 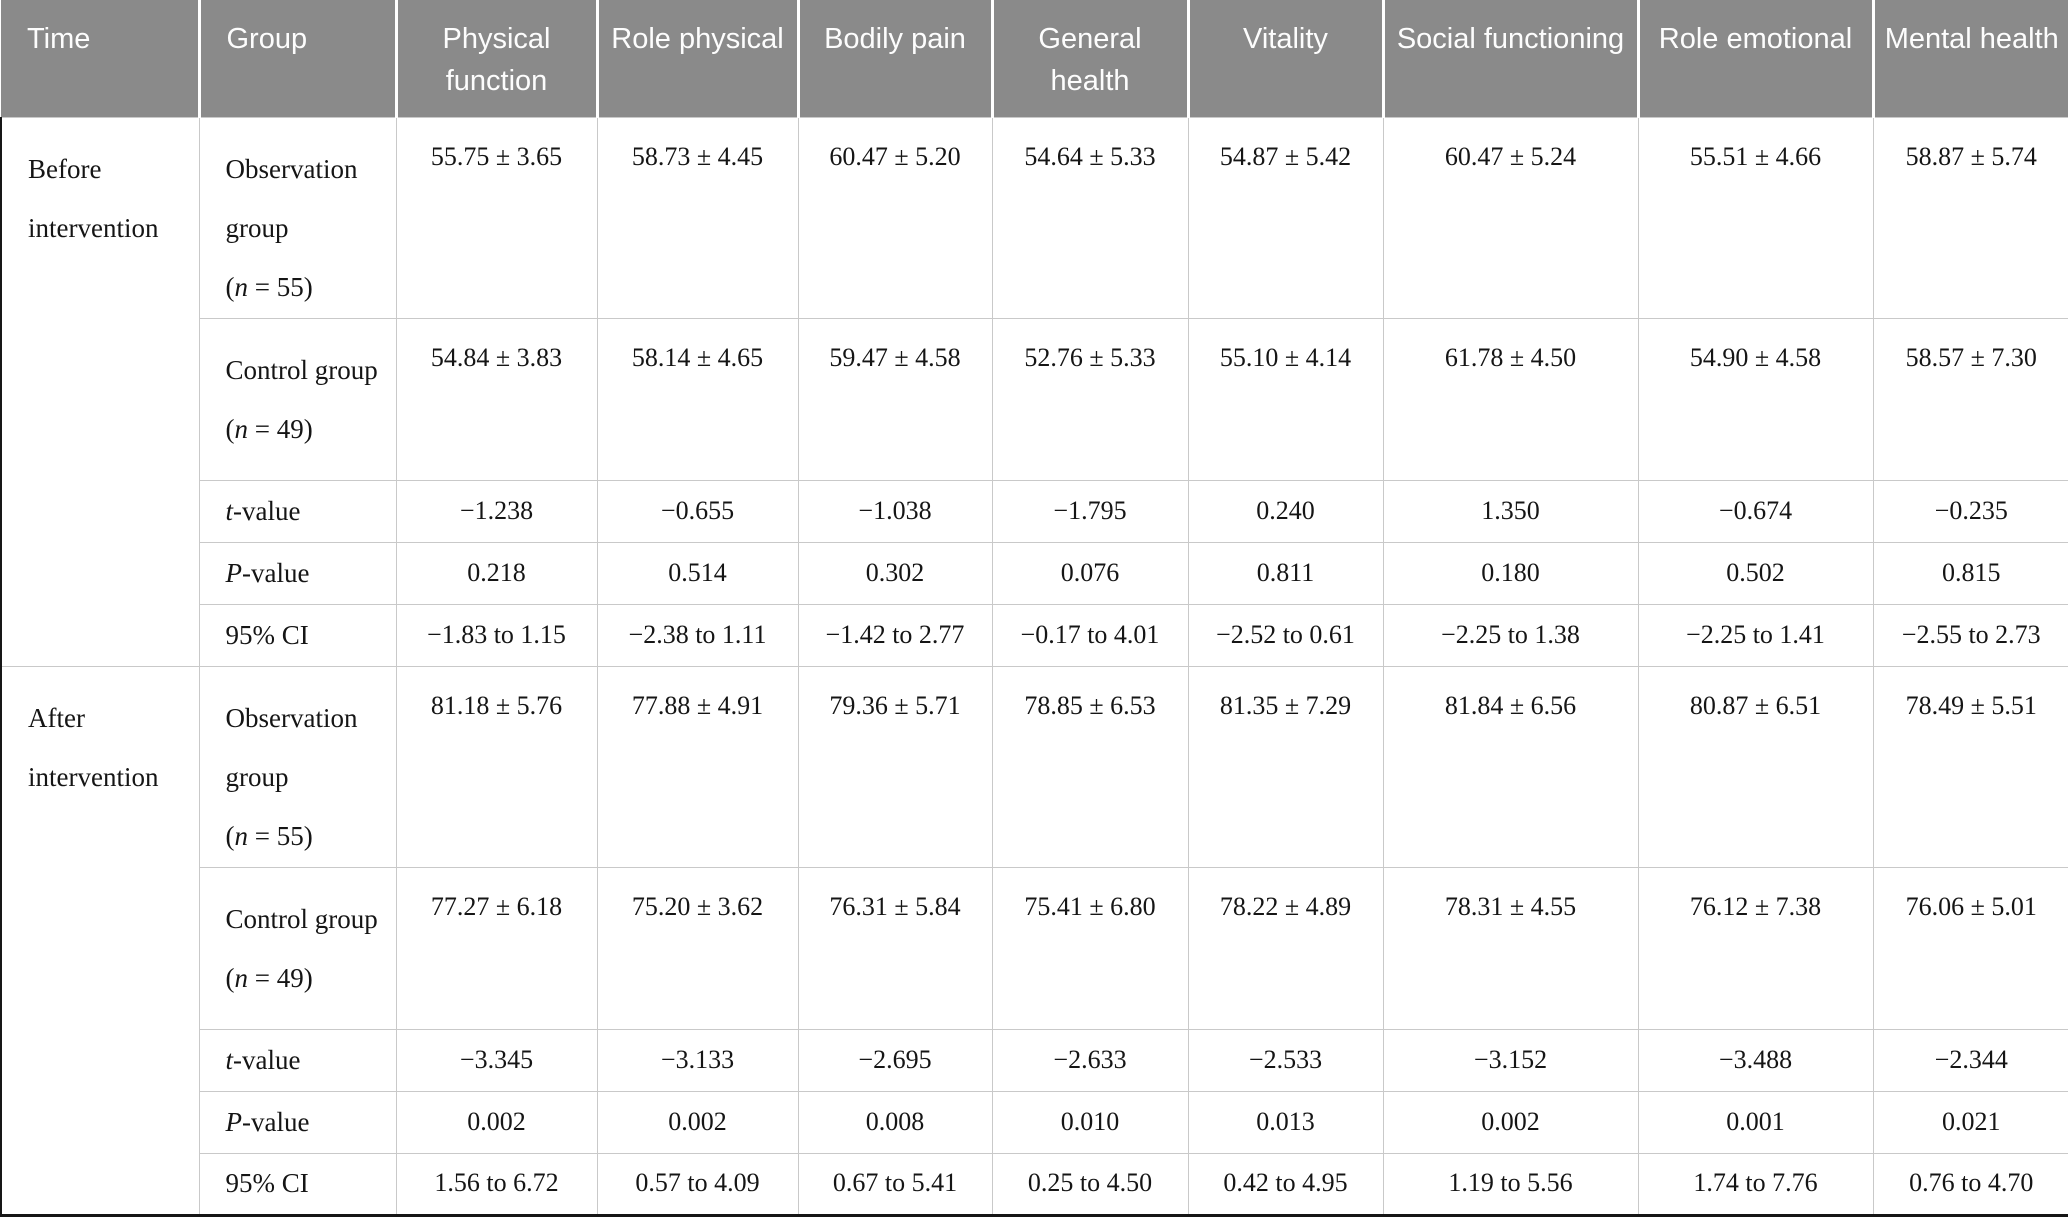 I want to click on stat-label-cell: P-value, so click(x=297, y=1122).